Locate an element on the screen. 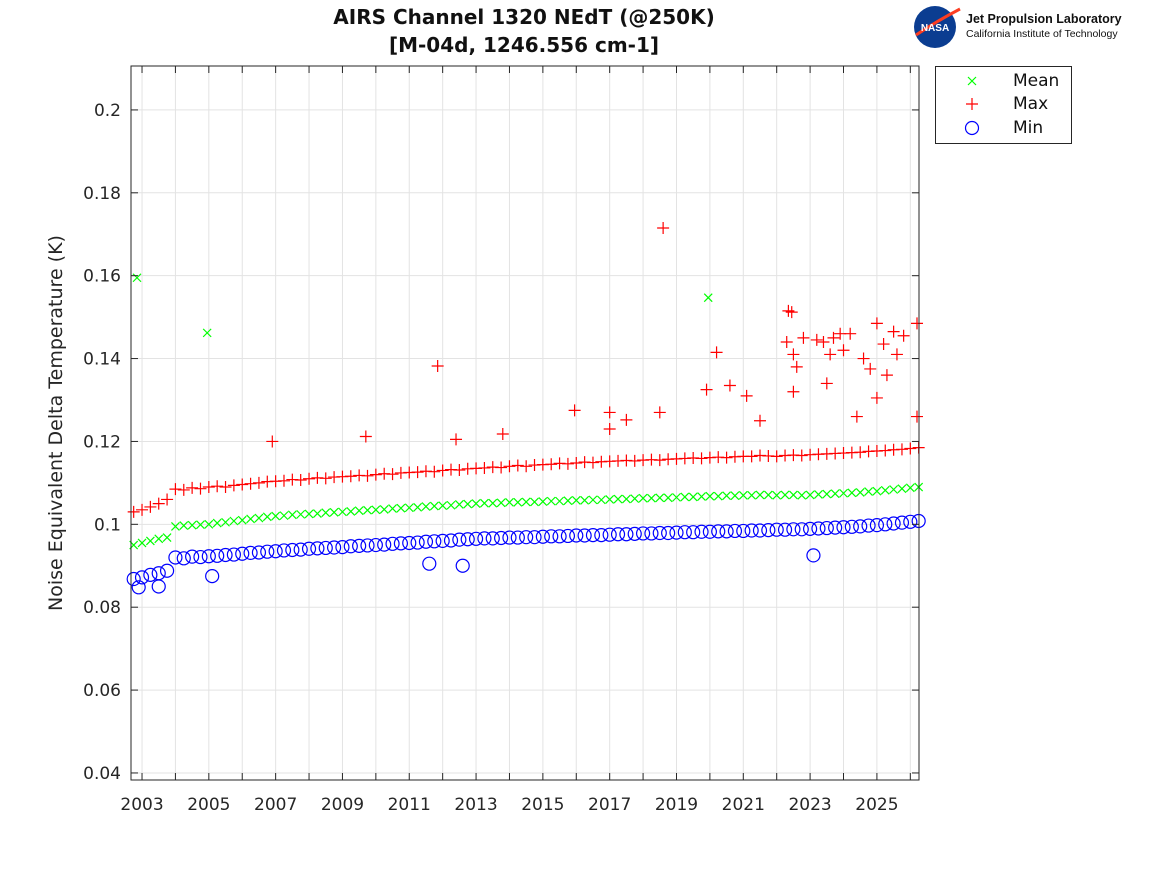 This screenshot has height=875, width=1167. legend-item-min: Min is located at coordinates (1003, 128).